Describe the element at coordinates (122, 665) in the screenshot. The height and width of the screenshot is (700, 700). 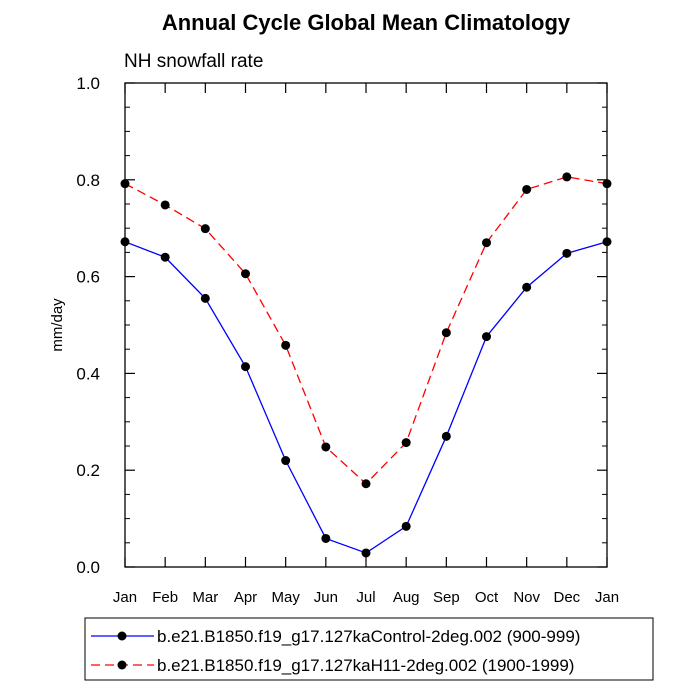
I see `legend-marker-h11` at that location.